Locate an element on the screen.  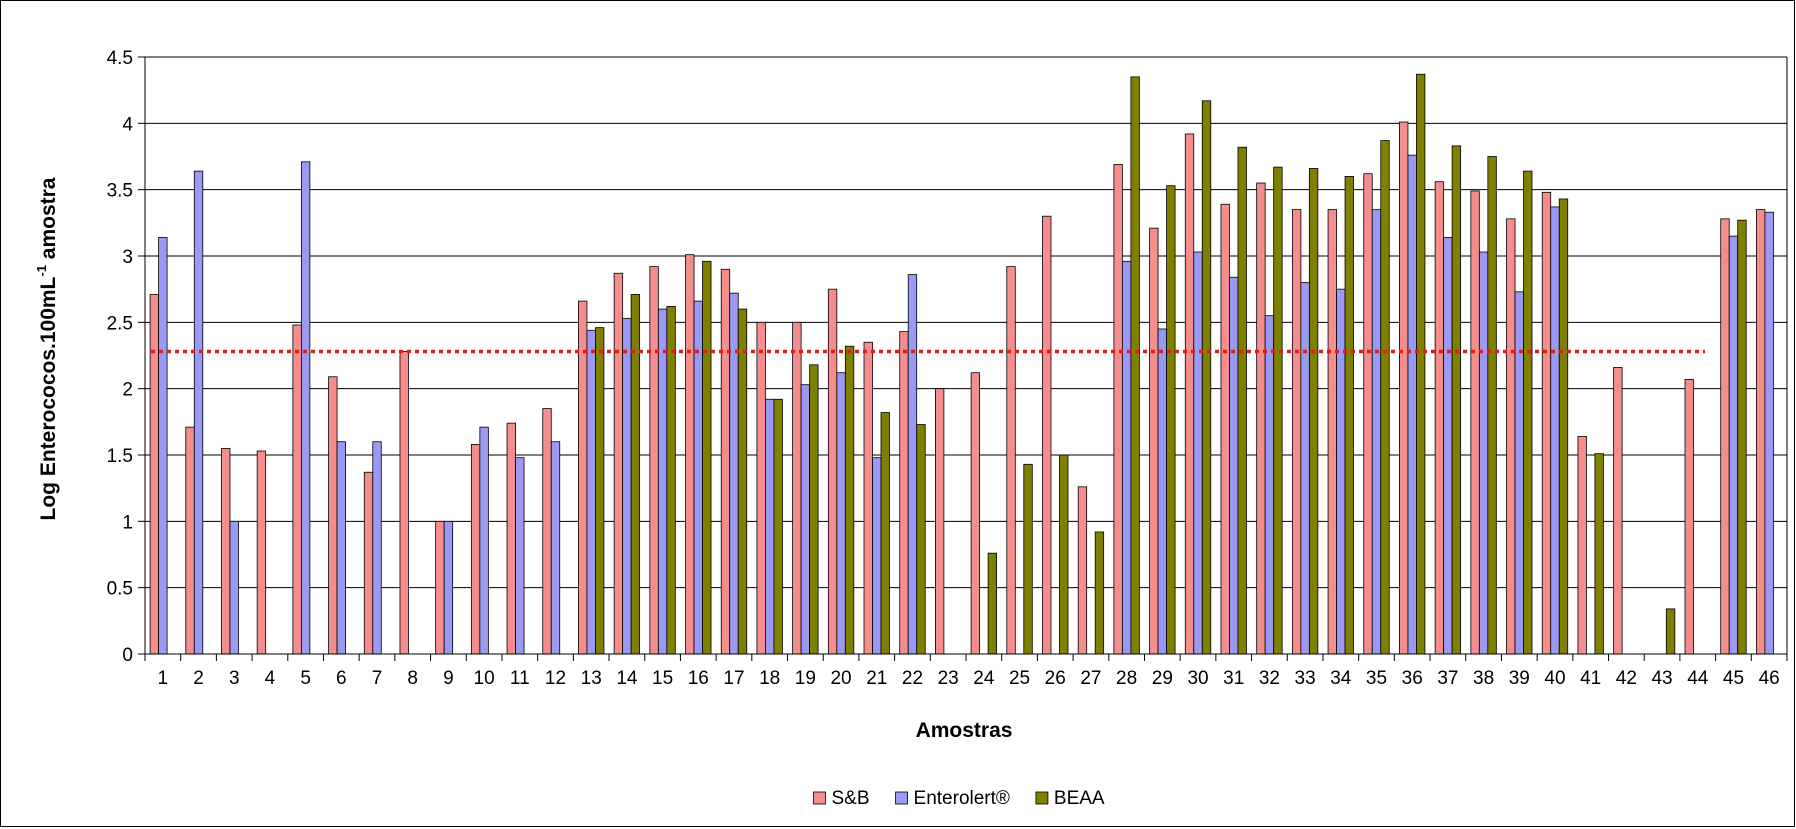
legend: S&B Enterolert® BEAA is located at coordinates (959, 798).